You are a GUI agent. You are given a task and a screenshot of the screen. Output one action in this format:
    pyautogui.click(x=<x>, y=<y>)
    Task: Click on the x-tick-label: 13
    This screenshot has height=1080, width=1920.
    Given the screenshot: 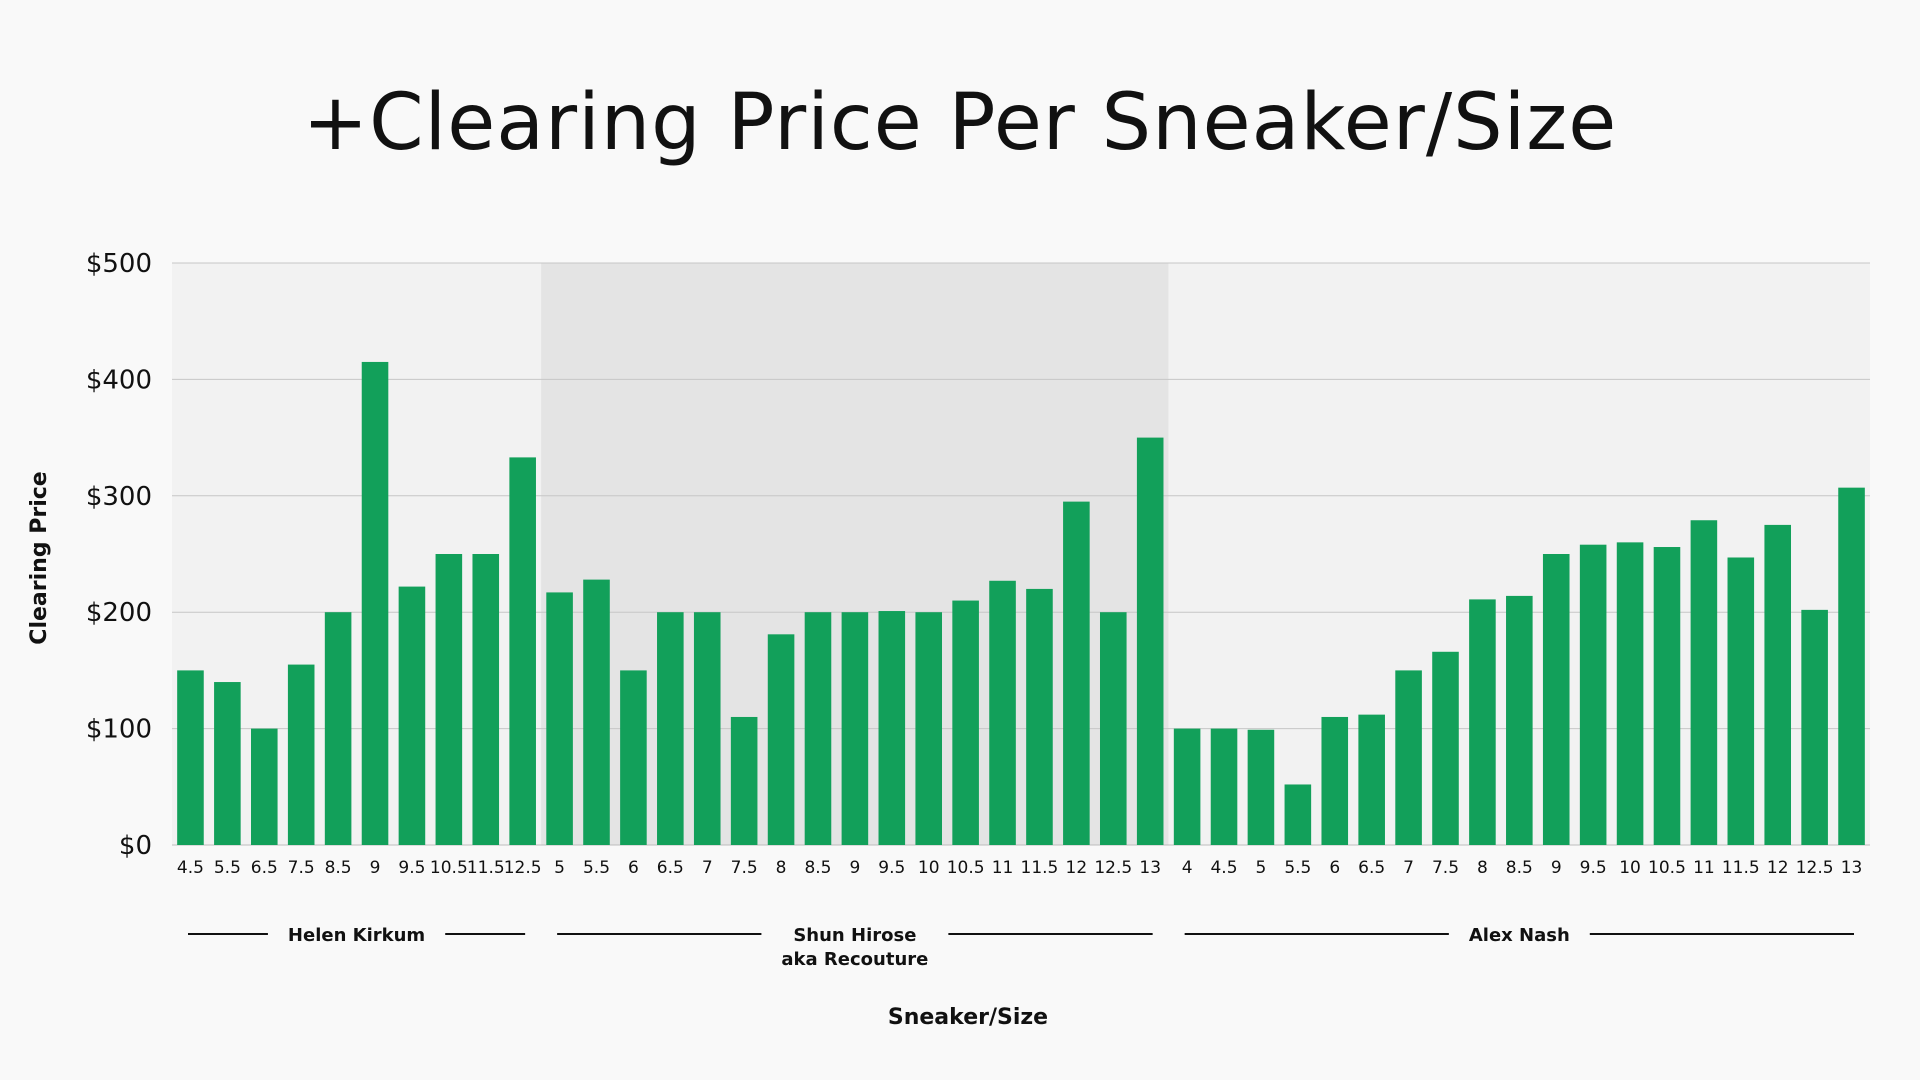 What is the action you would take?
    pyautogui.click(x=1150, y=868)
    